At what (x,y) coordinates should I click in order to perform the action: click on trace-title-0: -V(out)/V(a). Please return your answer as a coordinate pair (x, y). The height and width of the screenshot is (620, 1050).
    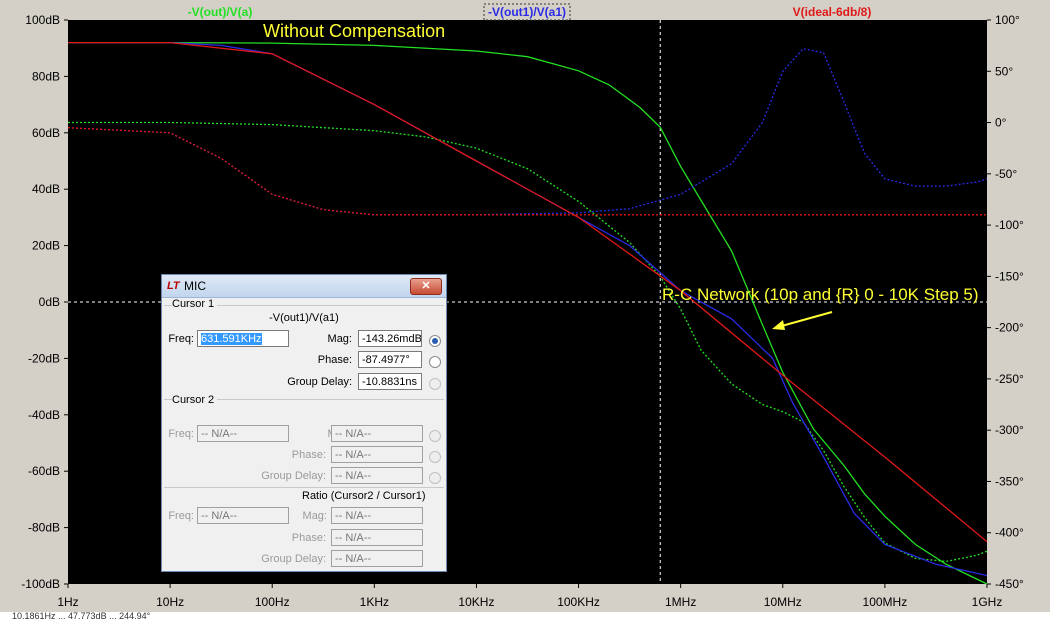
    Looking at the image, I should click on (220, 12).